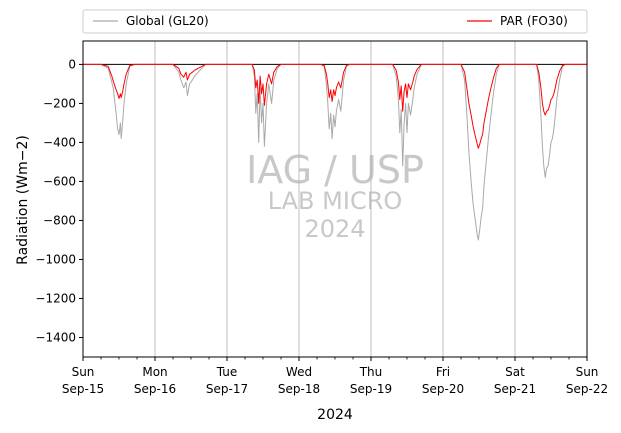 The height and width of the screenshot is (433, 621). What do you see at coordinates (59, 200) in the screenshot?
I see `y-axis-ticks: 0 −200 −400 −600 −800 −1000 −1200 −1400` at bounding box center [59, 200].